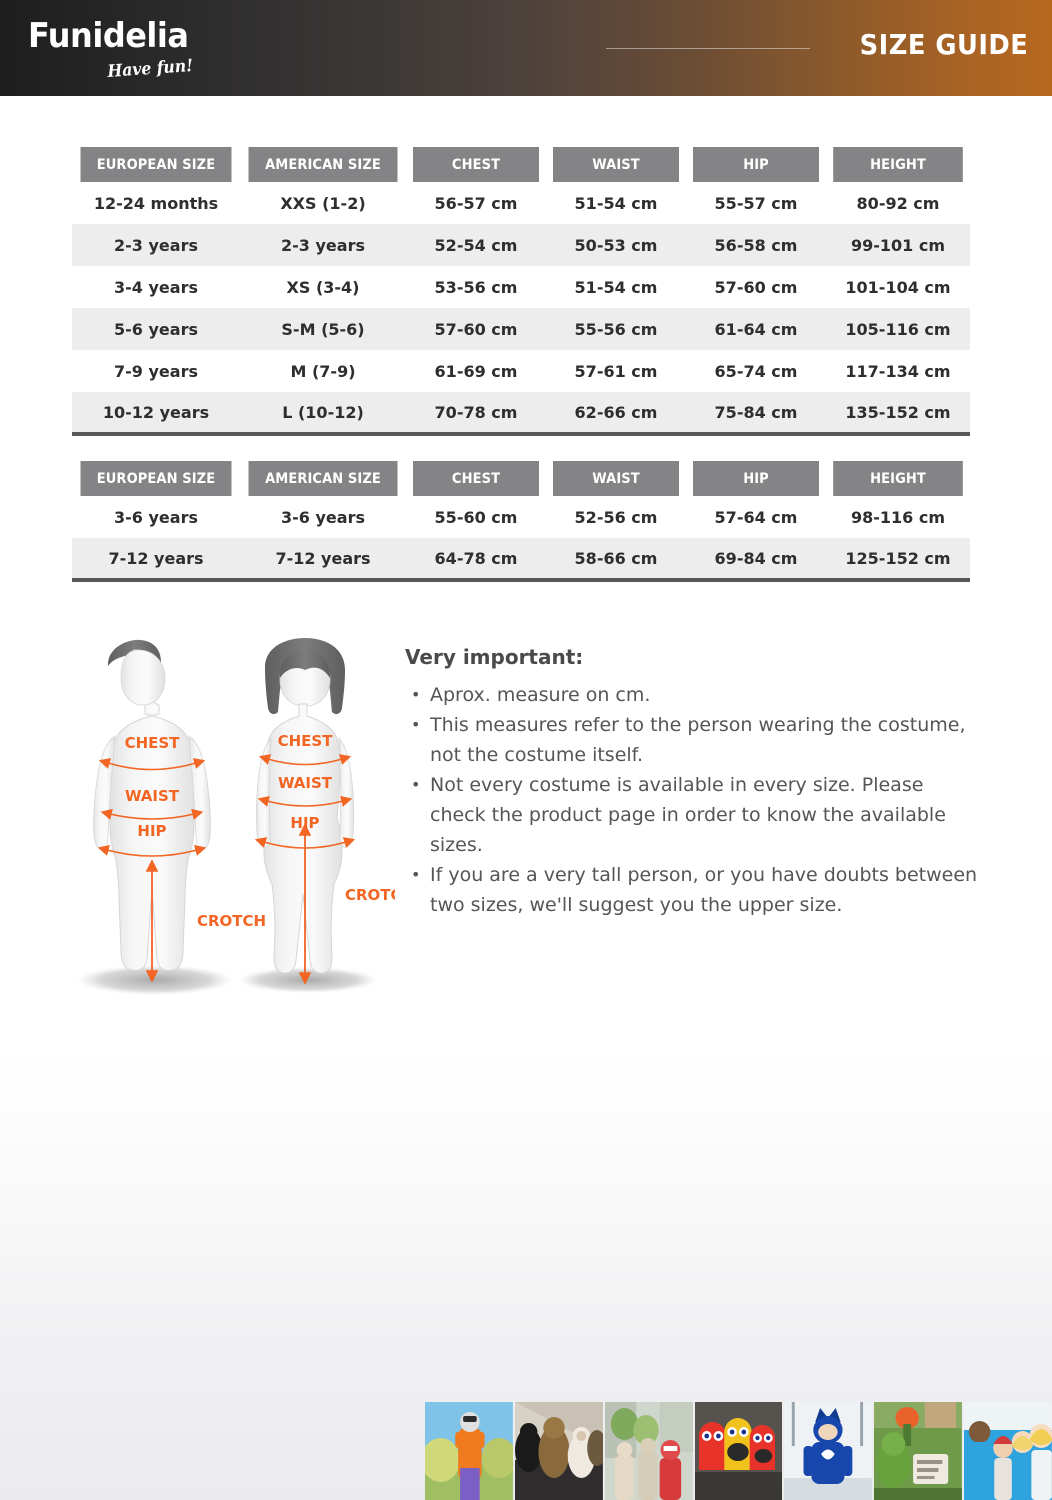  What do you see at coordinates (898, 478) in the screenshot?
I see `column-header-height: HEIGHT` at bounding box center [898, 478].